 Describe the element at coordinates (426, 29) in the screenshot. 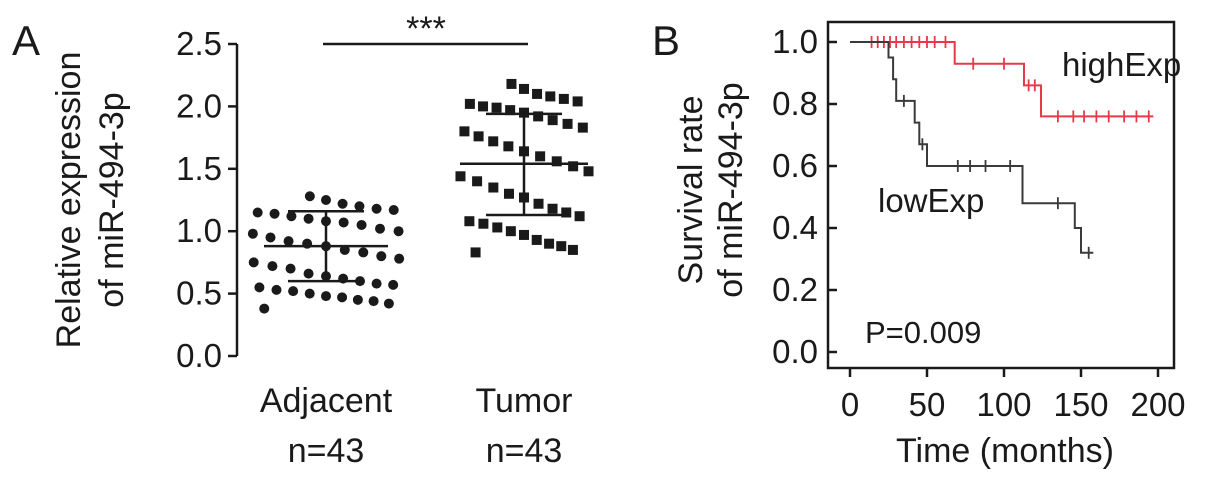

I see `significance-stars: ***` at that location.